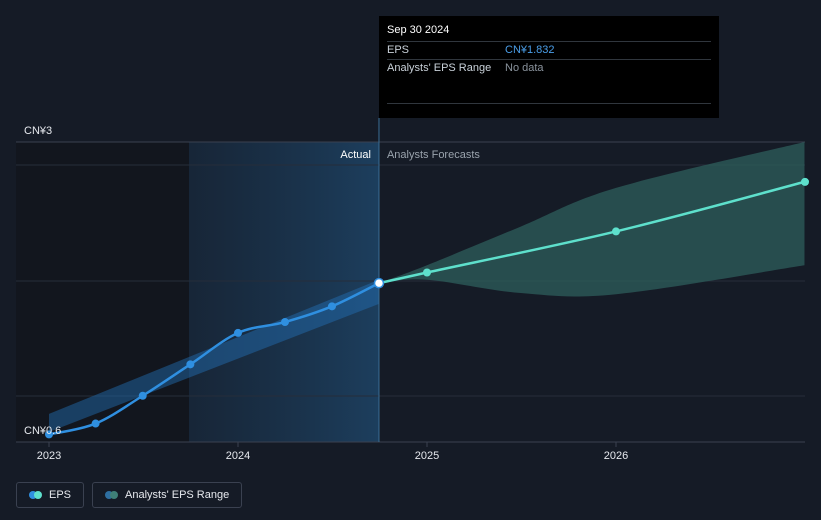  I want to click on legend: EPS Analysts' EPS Range, so click(129, 495).